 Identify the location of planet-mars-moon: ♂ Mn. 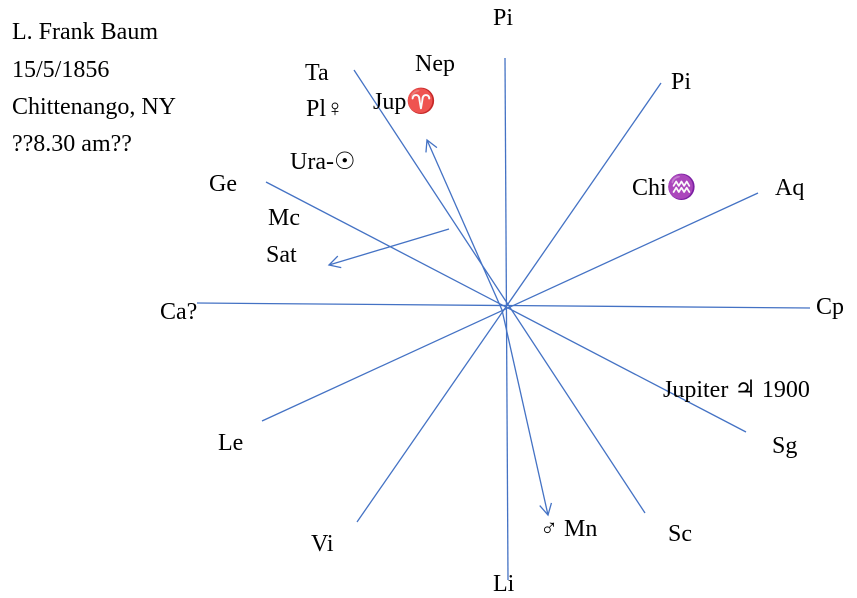
(569, 529).